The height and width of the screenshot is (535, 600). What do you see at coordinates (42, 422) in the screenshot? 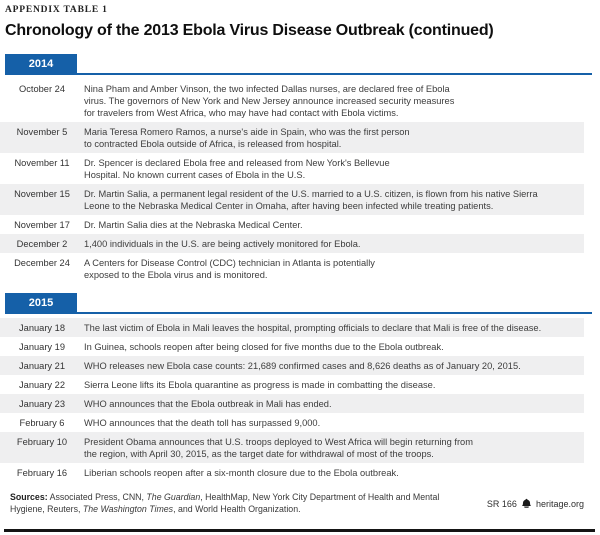
I see `event-date: February 6` at bounding box center [42, 422].